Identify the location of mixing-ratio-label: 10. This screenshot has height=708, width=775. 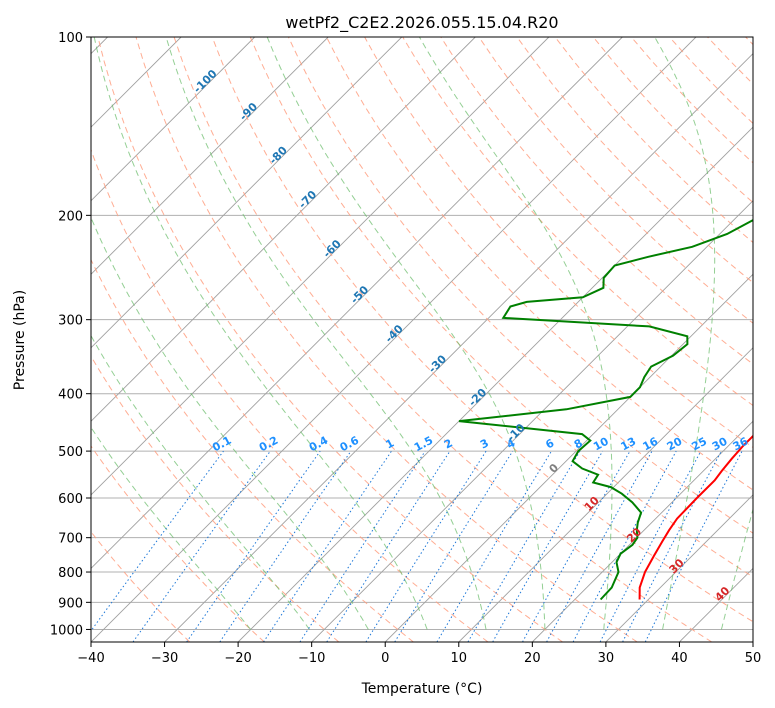
(601, 444).